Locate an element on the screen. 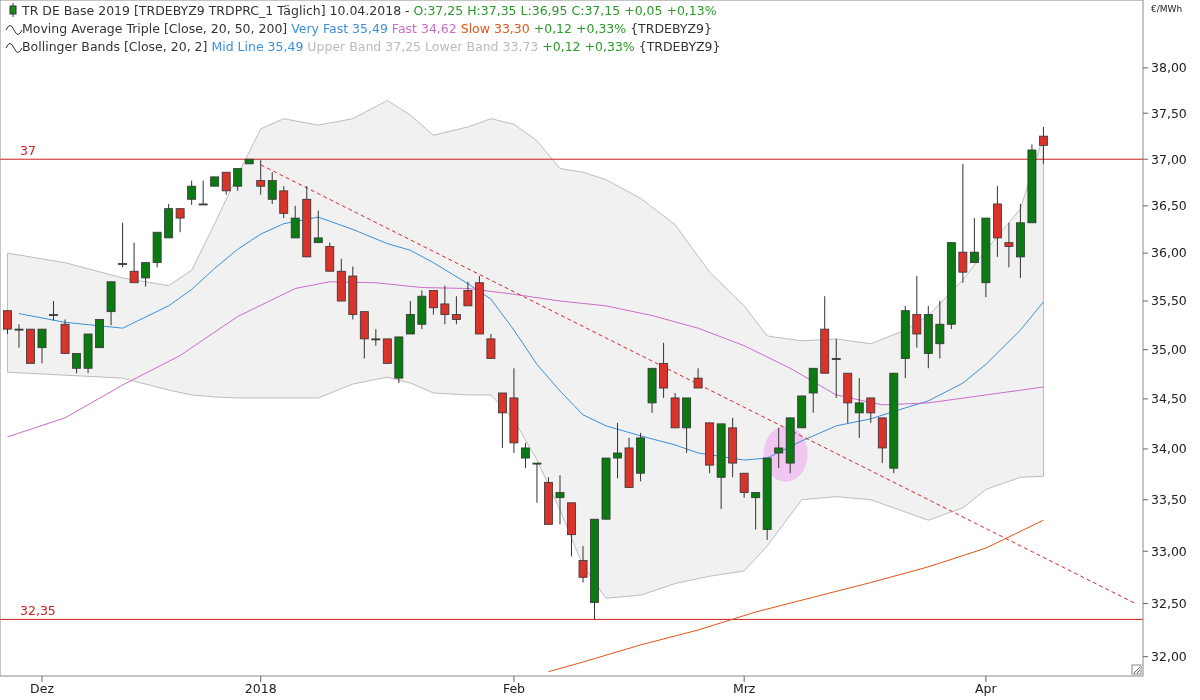 The height and width of the screenshot is (700, 1200). y-tick-label: 36,00 is located at coordinates (1169, 253).